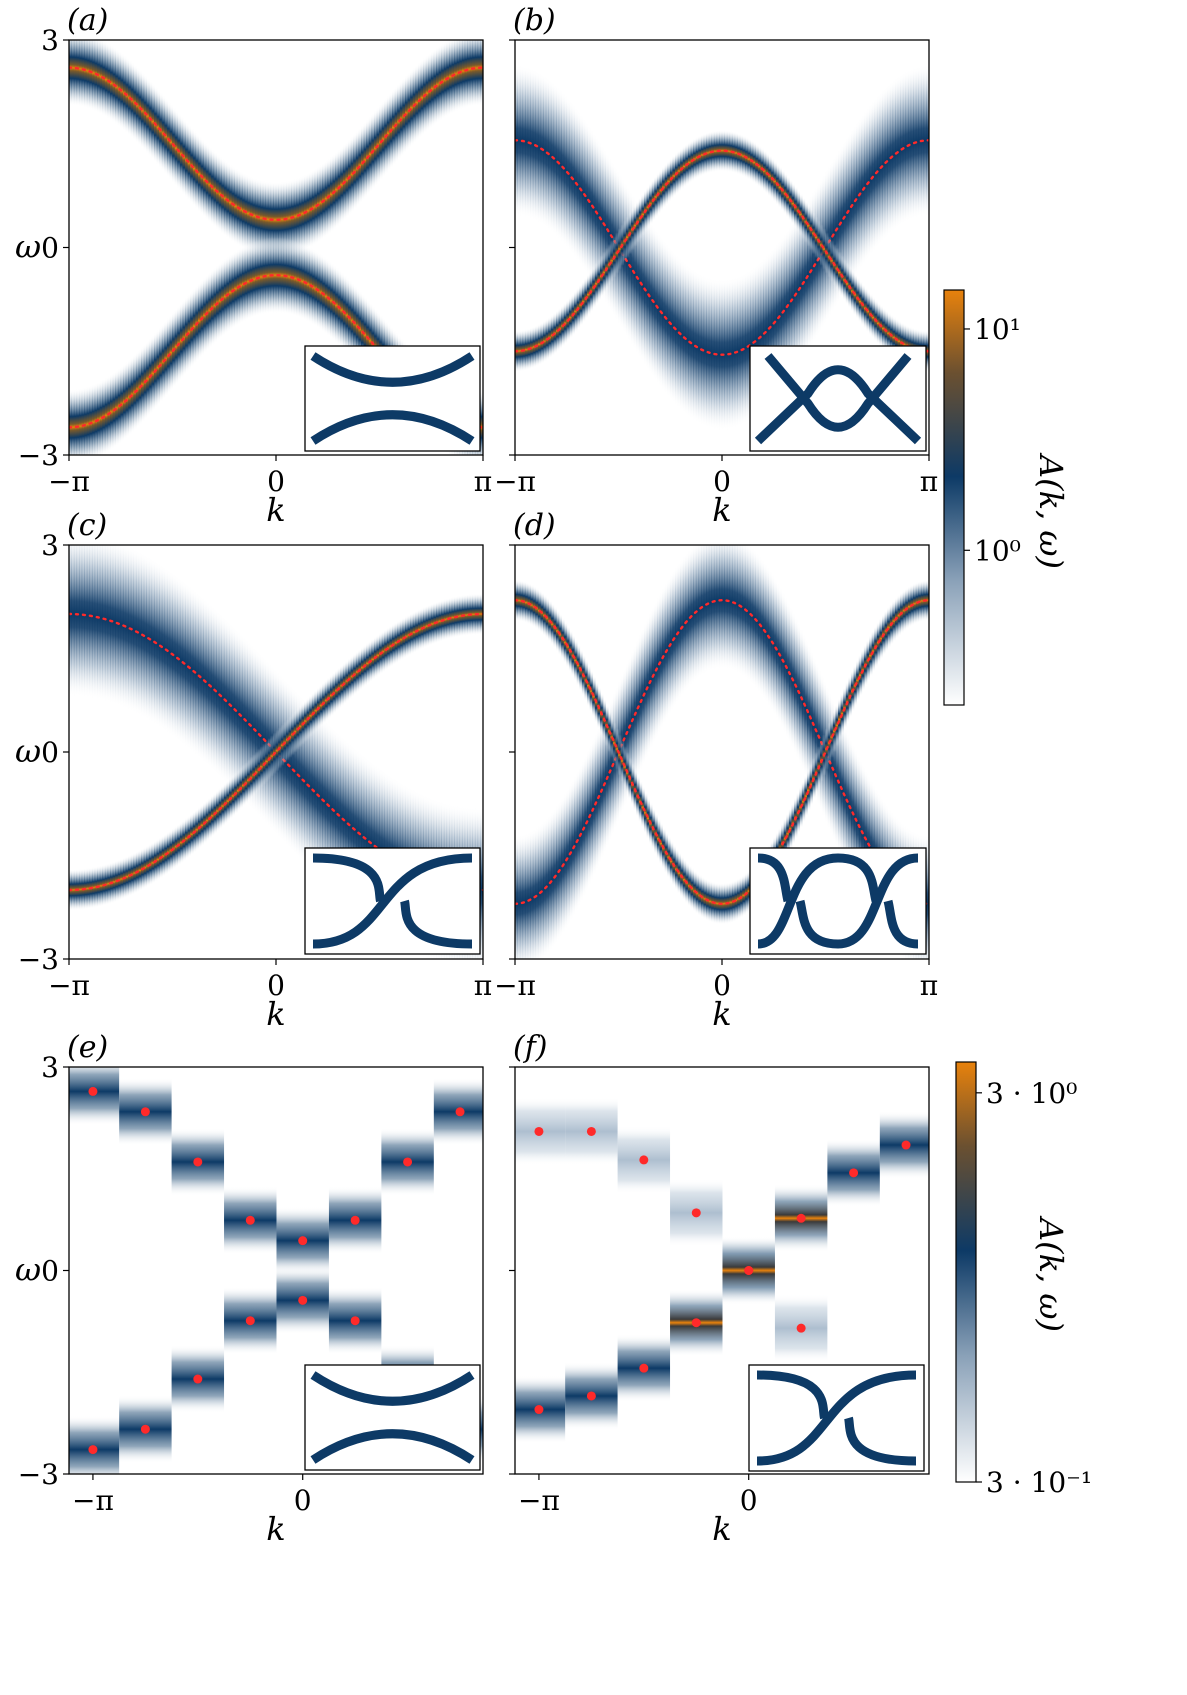 The image size is (1187, 1695). I want to click on panel-c: −π 0 π 3 0 −3 (c) k ω, so click(253, 770).